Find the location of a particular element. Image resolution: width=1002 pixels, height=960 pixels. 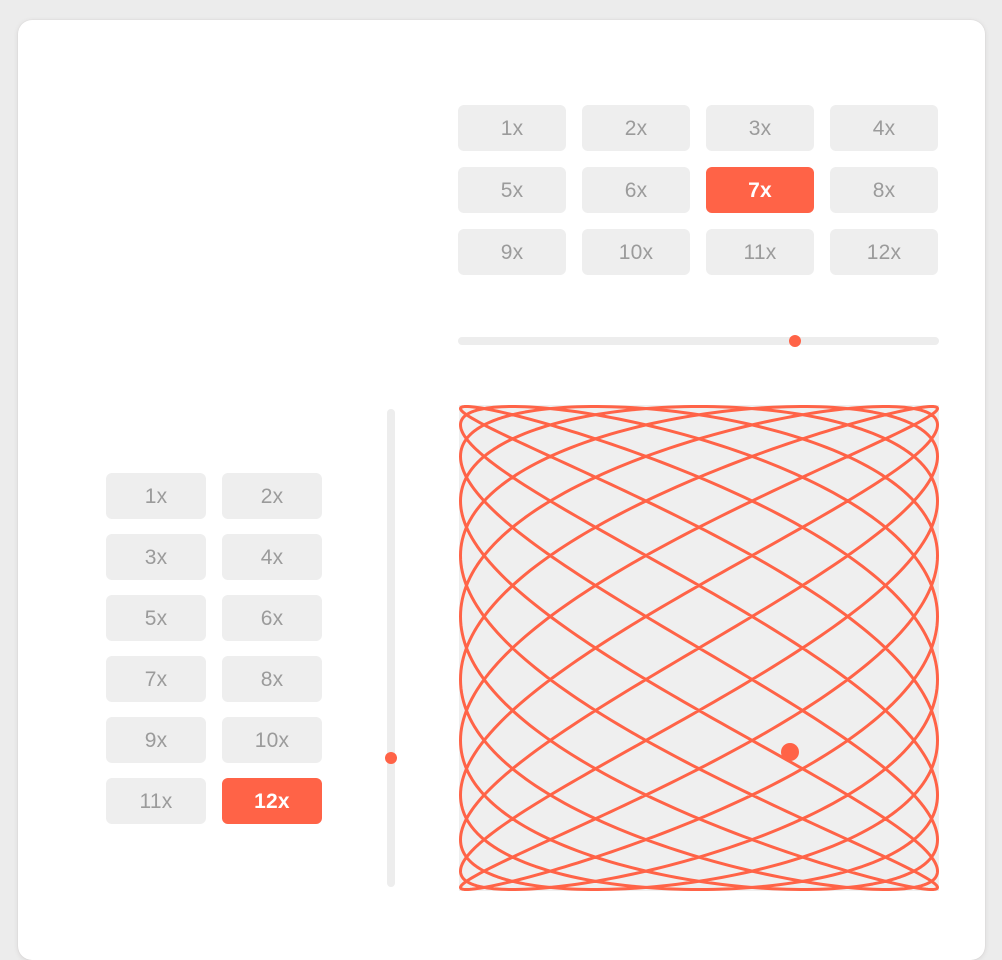

vertical-frequency-selector-option-9: 9x is located at coordinates (512, 252).